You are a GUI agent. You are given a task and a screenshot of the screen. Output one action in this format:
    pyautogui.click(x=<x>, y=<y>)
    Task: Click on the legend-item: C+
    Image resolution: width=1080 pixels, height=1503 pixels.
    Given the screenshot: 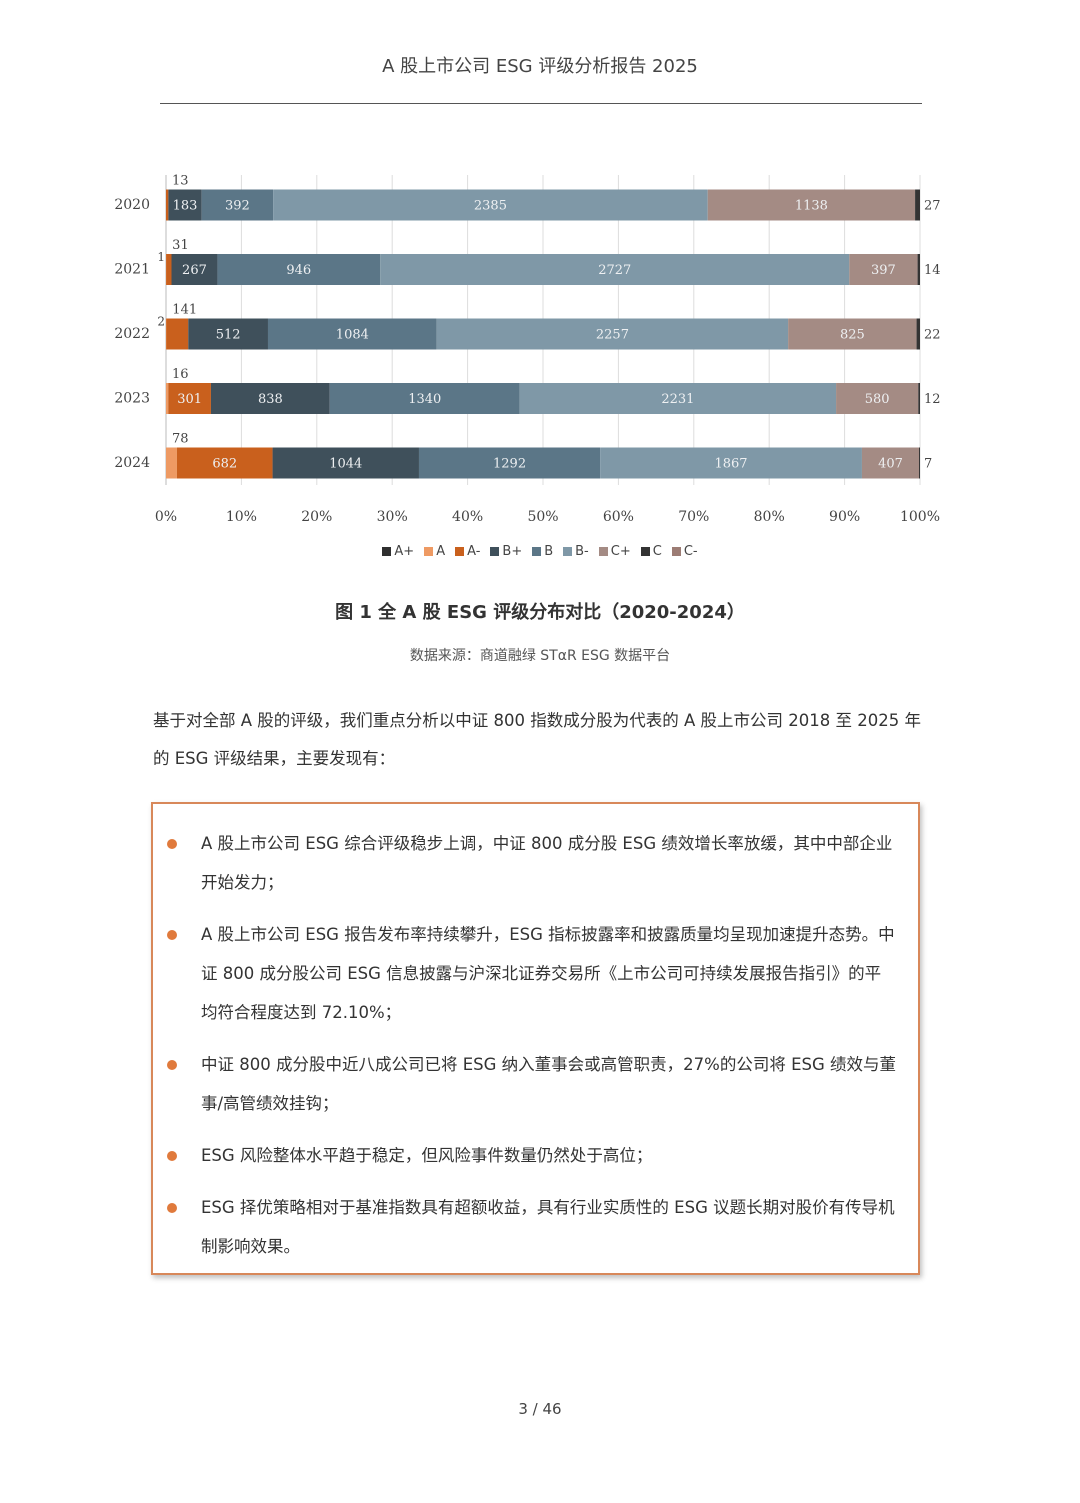 What is the action you would take?
    pyautogui.click(x=614, y=551)
    